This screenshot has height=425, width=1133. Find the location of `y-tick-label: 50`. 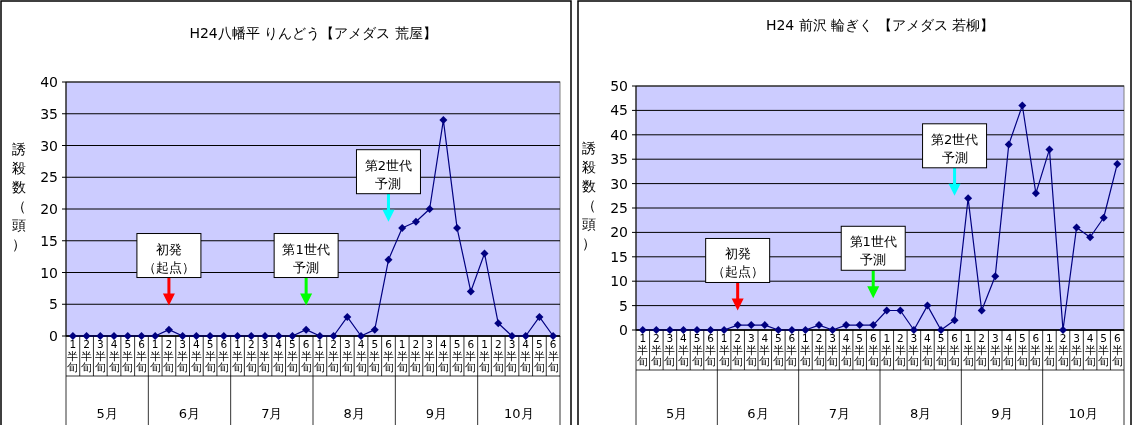

y-tick-label: 50 is located at coordinates (619, 86).